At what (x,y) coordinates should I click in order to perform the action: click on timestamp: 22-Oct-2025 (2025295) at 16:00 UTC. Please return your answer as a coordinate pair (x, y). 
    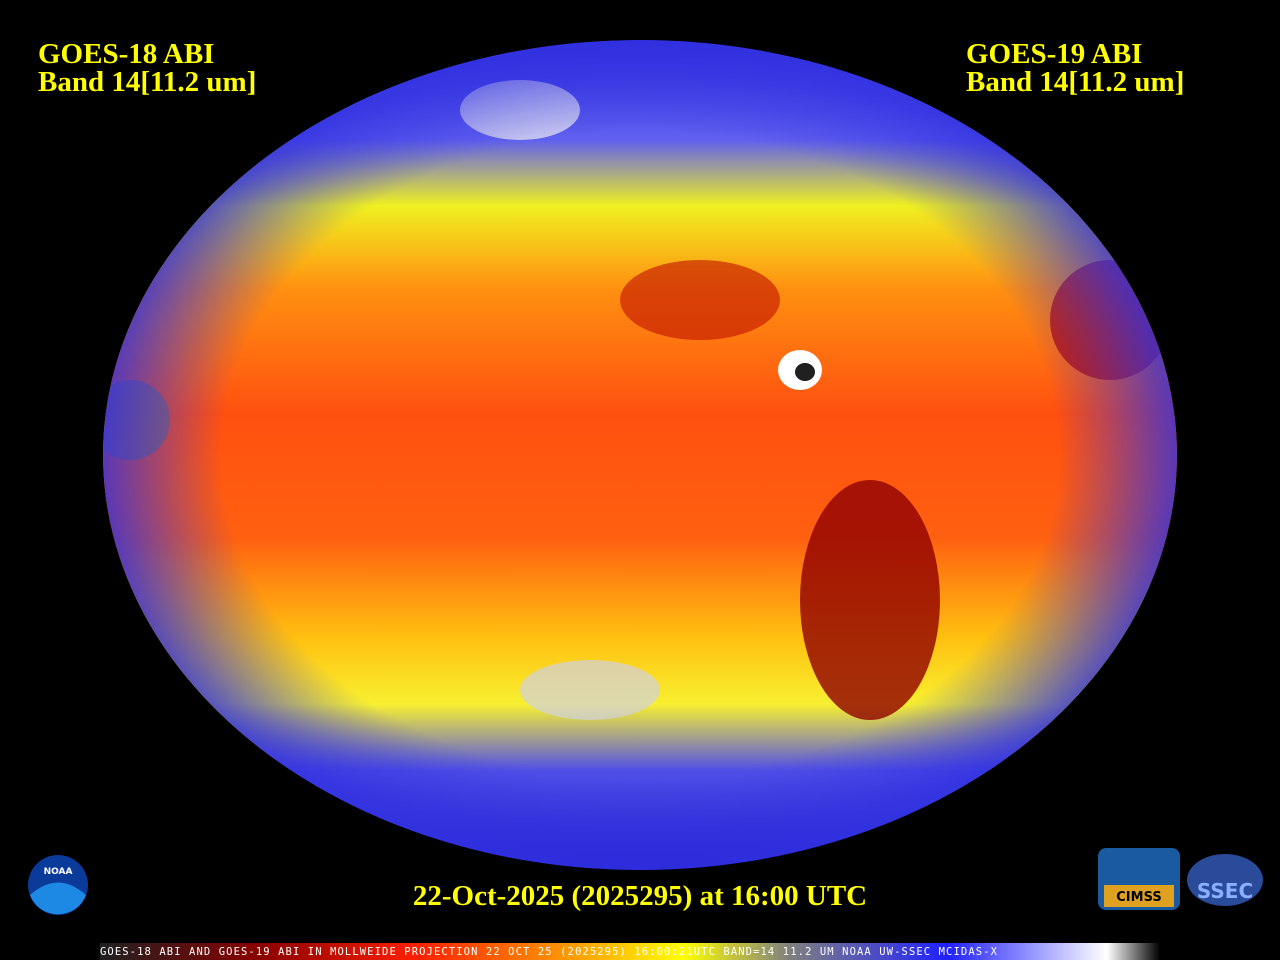
    Looking at the image, I should click on (640, 896).